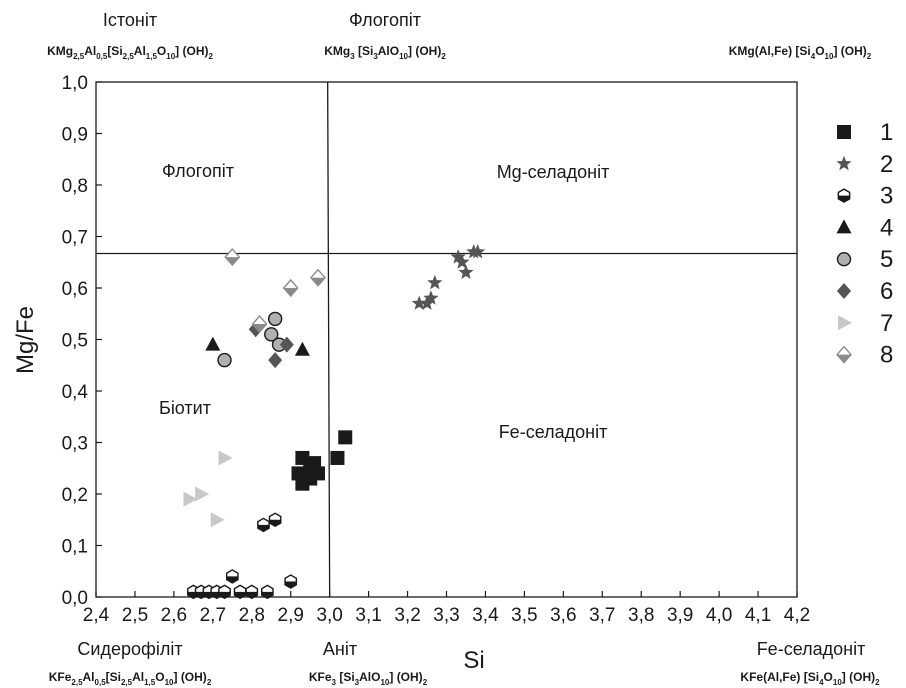  What do you see at coordinates (407, 615) in the screenshot?
I see `x-tick-label: 3,2` at bounding box center [407, 615].